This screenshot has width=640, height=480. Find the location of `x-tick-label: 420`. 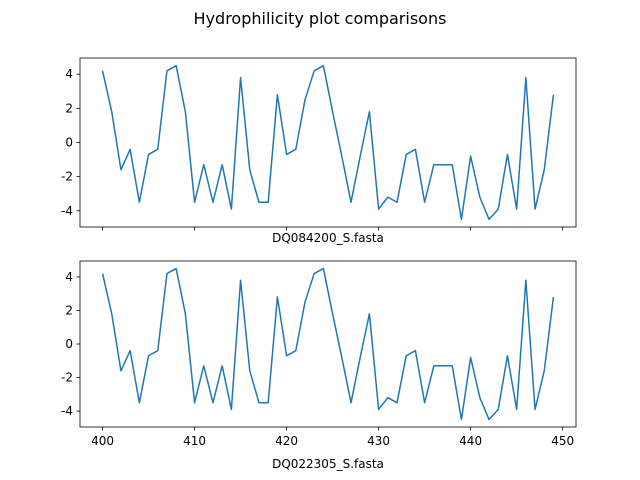

x-tick-label: 420 is located at coordinates (286, 441).